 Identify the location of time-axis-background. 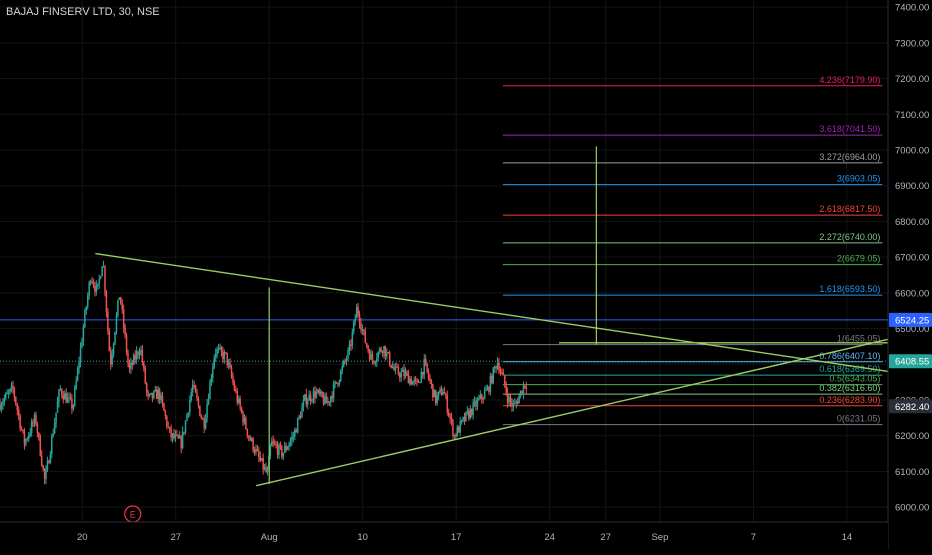
(444, 536).